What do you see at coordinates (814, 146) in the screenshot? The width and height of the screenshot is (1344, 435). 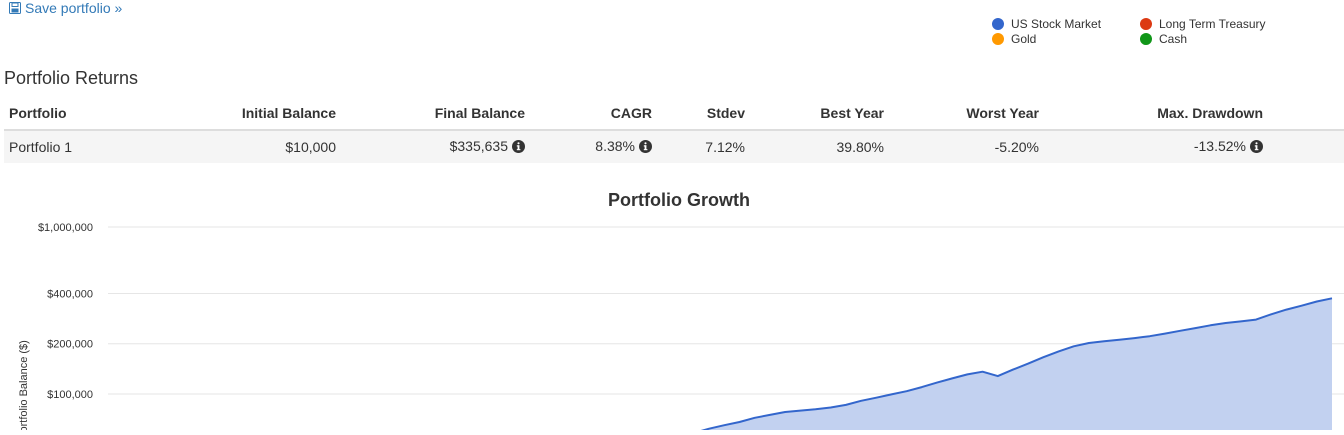 I see `cell-best-year: 39.80%` at bounding box center [814, 146].